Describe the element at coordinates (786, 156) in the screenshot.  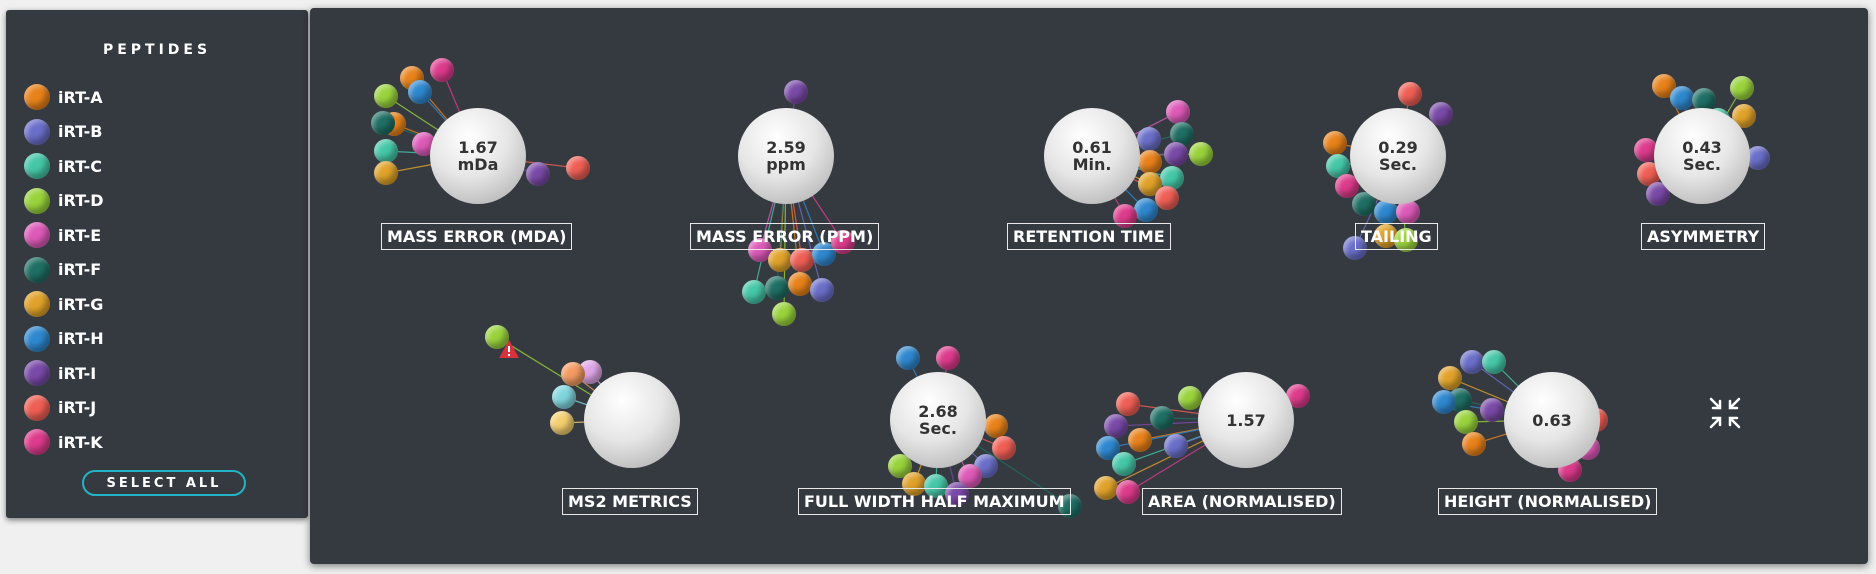
I see `mass-error-ppm-value: 2.59 ppm` at that location.